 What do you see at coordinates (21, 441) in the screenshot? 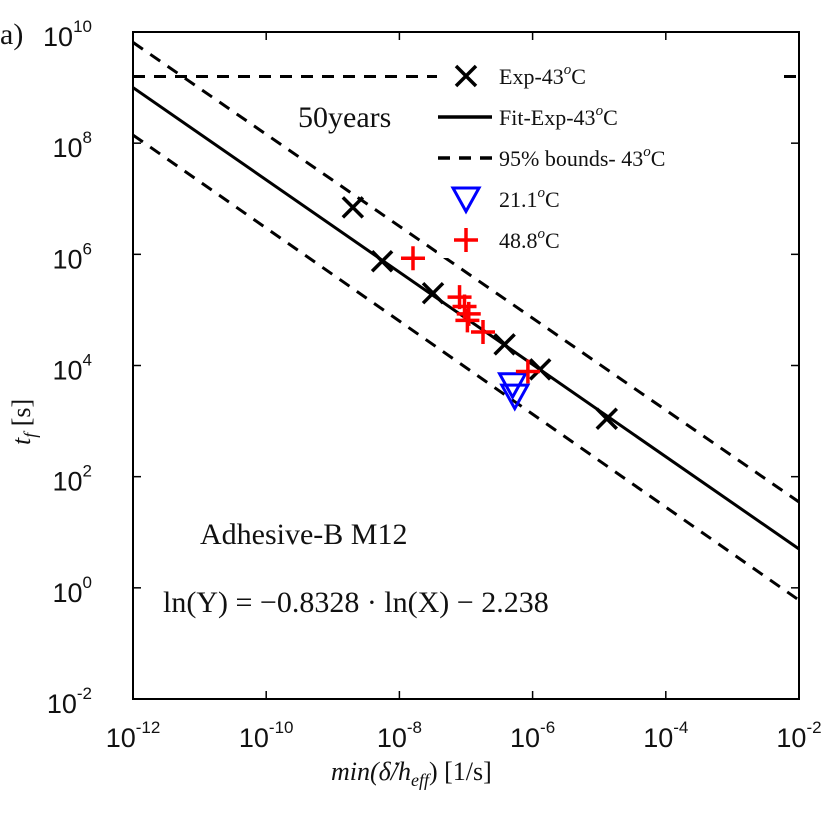
I see `y-axis-label-main: t` at bounding box center [21, 441].